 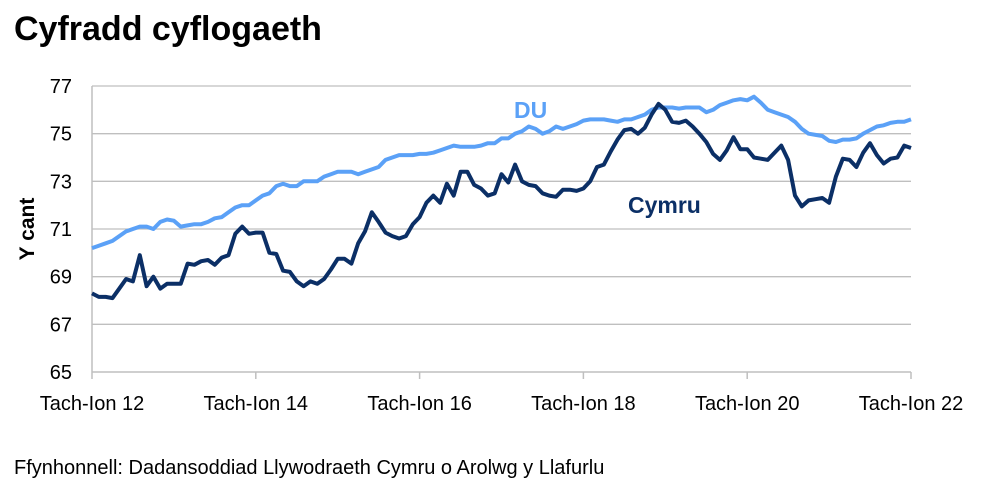 I want to click on x-tick-label: Tach-Ion 20, so click(x=747, y=404).